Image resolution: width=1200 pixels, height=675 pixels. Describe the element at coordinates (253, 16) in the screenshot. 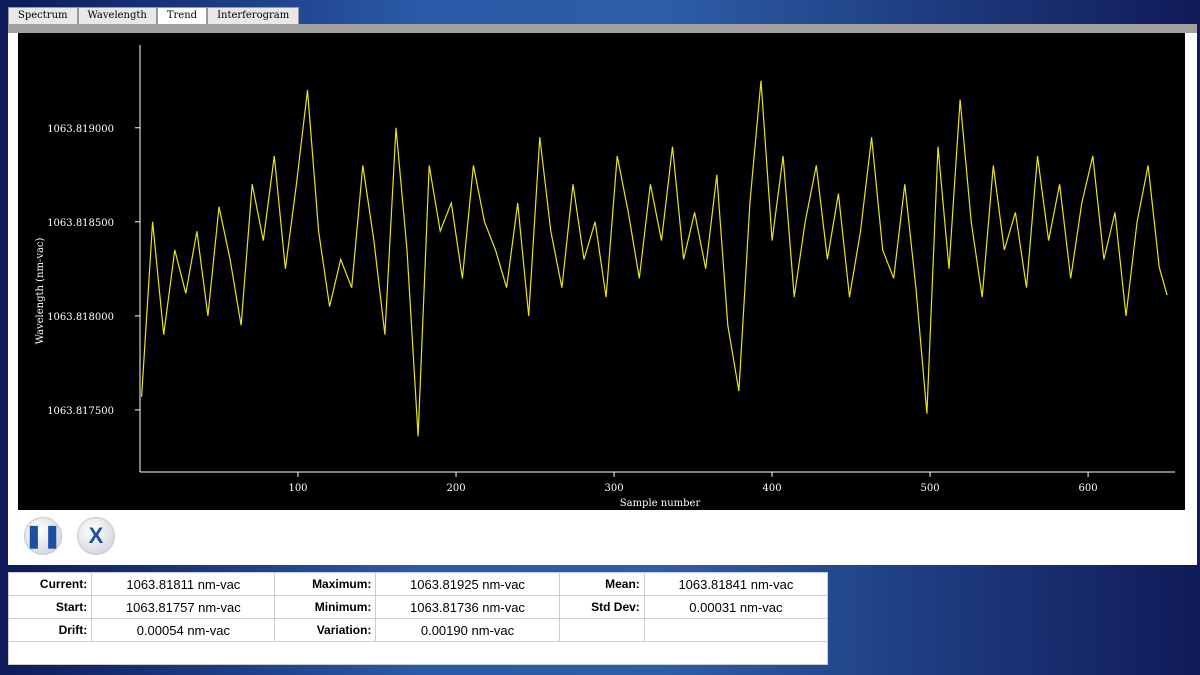

I see `tab: Interferogram` at that location.